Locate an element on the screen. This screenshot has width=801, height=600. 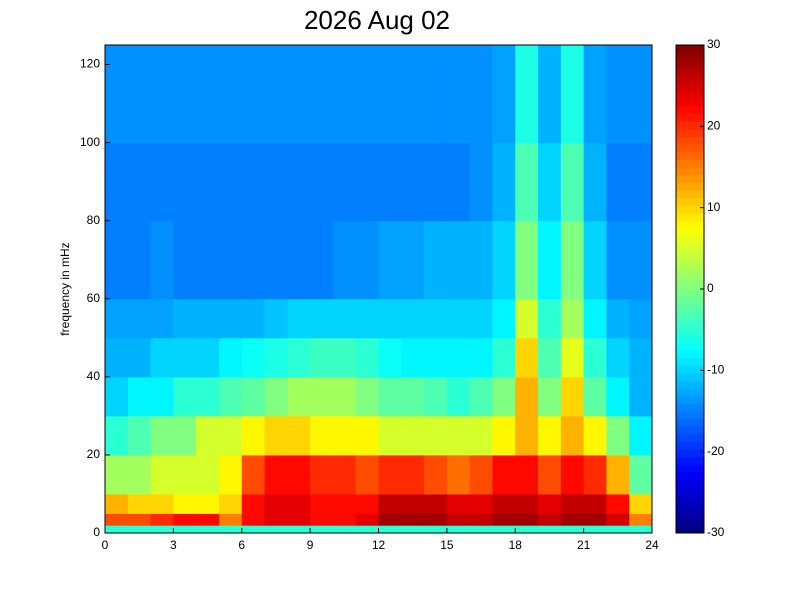
y-tick-label: 60 is located at coordinates (94, 298).